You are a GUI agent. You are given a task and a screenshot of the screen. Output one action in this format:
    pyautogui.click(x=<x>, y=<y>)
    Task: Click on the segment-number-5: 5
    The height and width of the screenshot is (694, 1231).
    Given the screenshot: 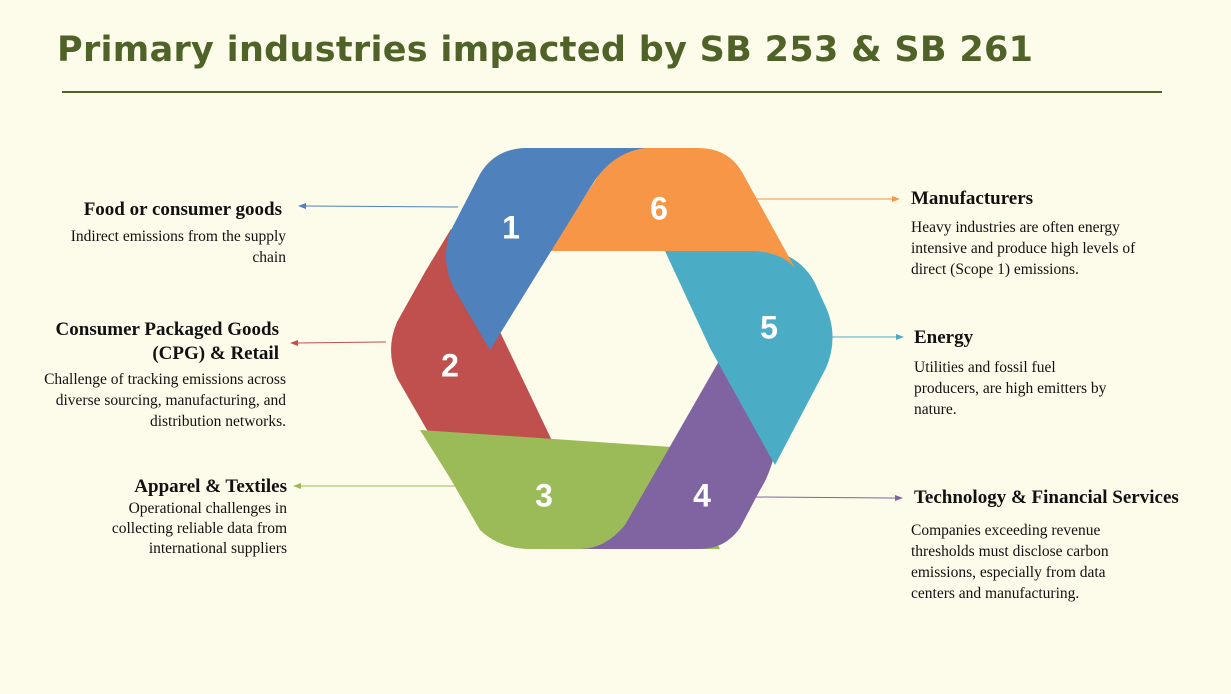 What is the action you would take?
    pyautogui.click(x=769, y=327)
    